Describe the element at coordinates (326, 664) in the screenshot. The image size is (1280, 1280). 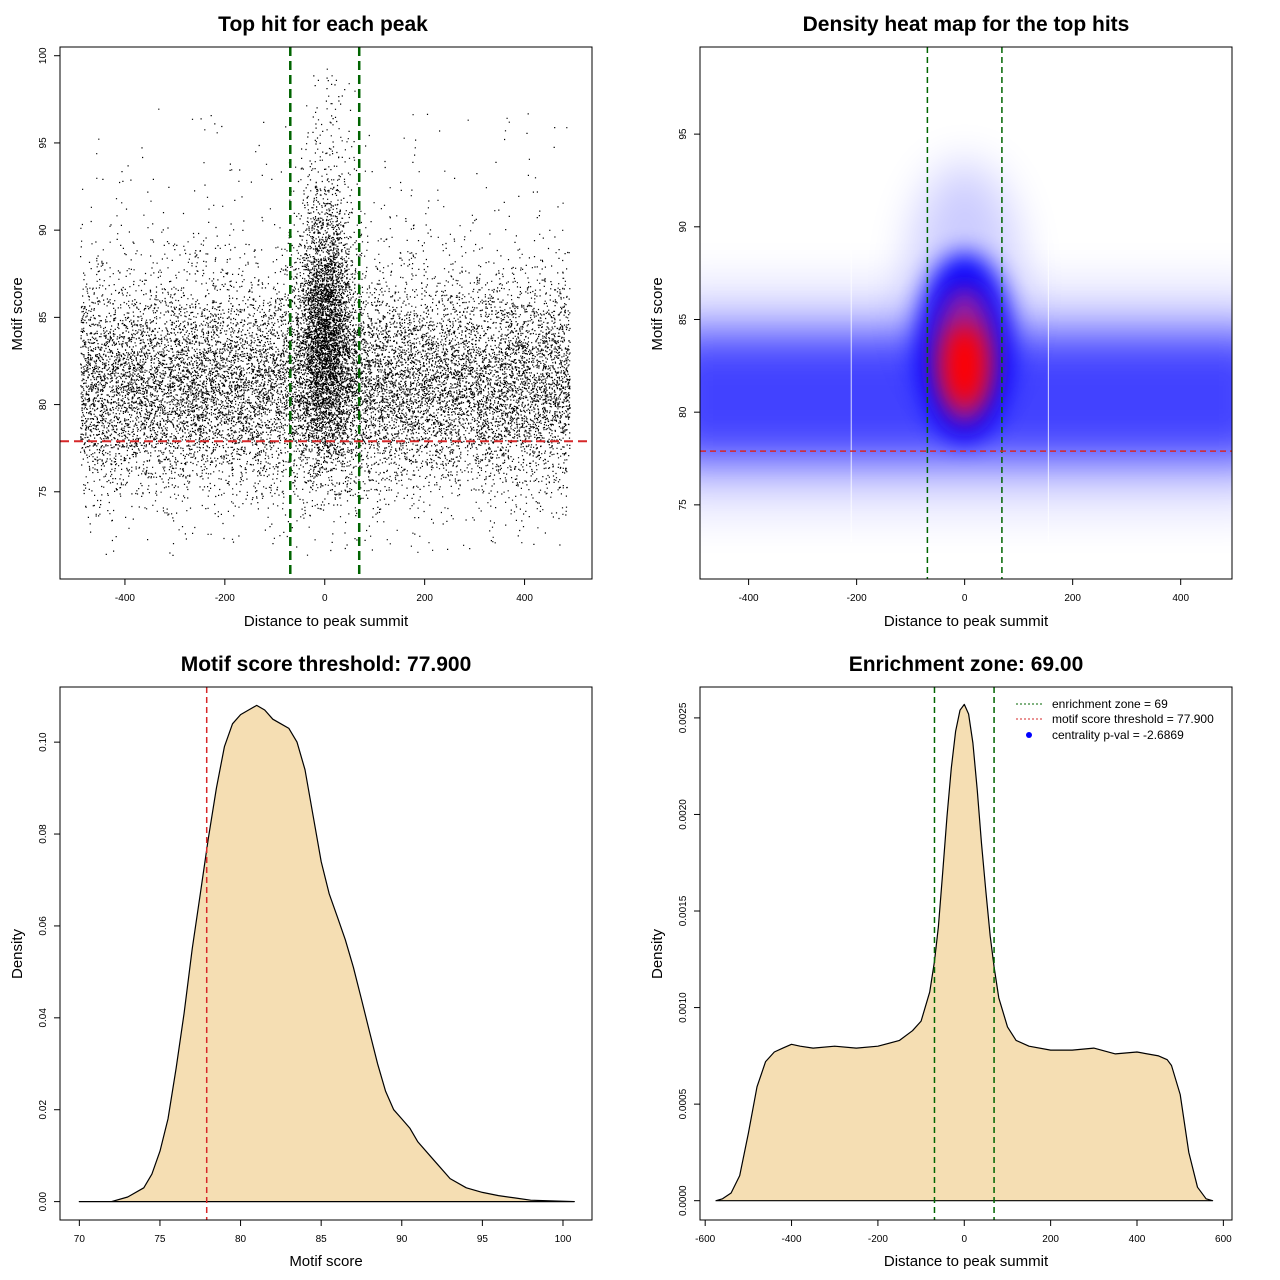
I see `score-density-title: Motif score threshold: 77.900` at that location.